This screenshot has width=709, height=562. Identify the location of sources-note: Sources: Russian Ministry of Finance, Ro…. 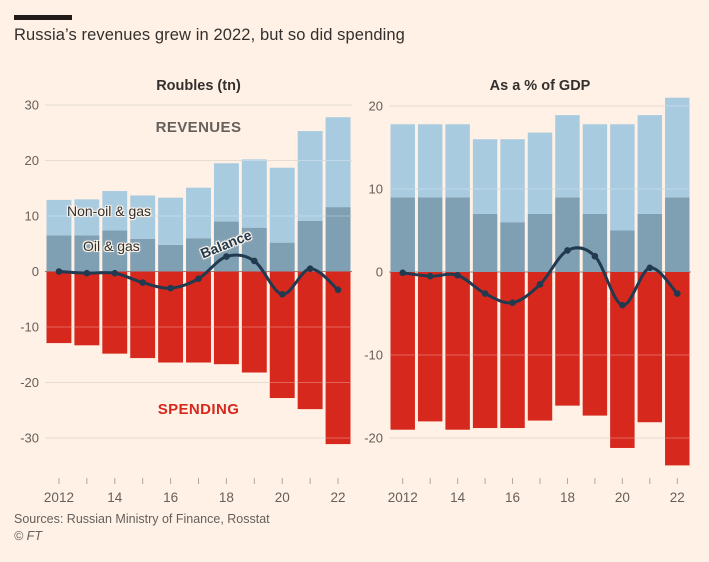
(142, 519).